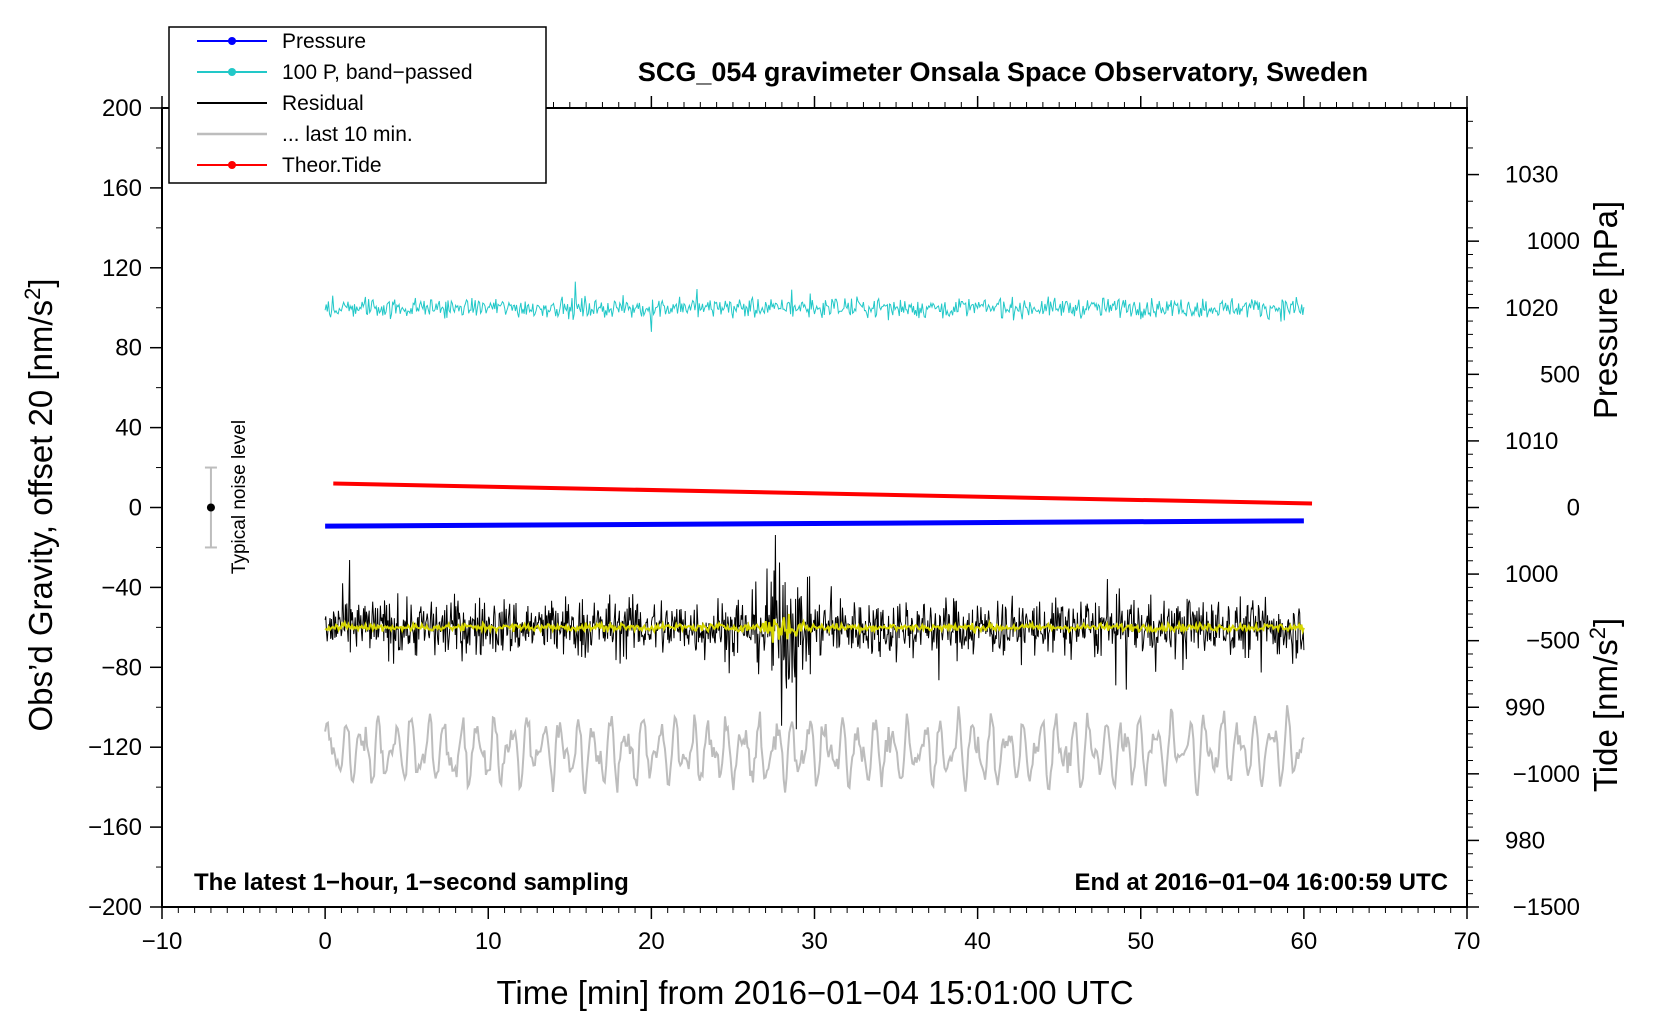  What do you see at coordinates (814, 628) in the screenshot?
I see `series-residual-smoothed` at bounding box center [814, 628].